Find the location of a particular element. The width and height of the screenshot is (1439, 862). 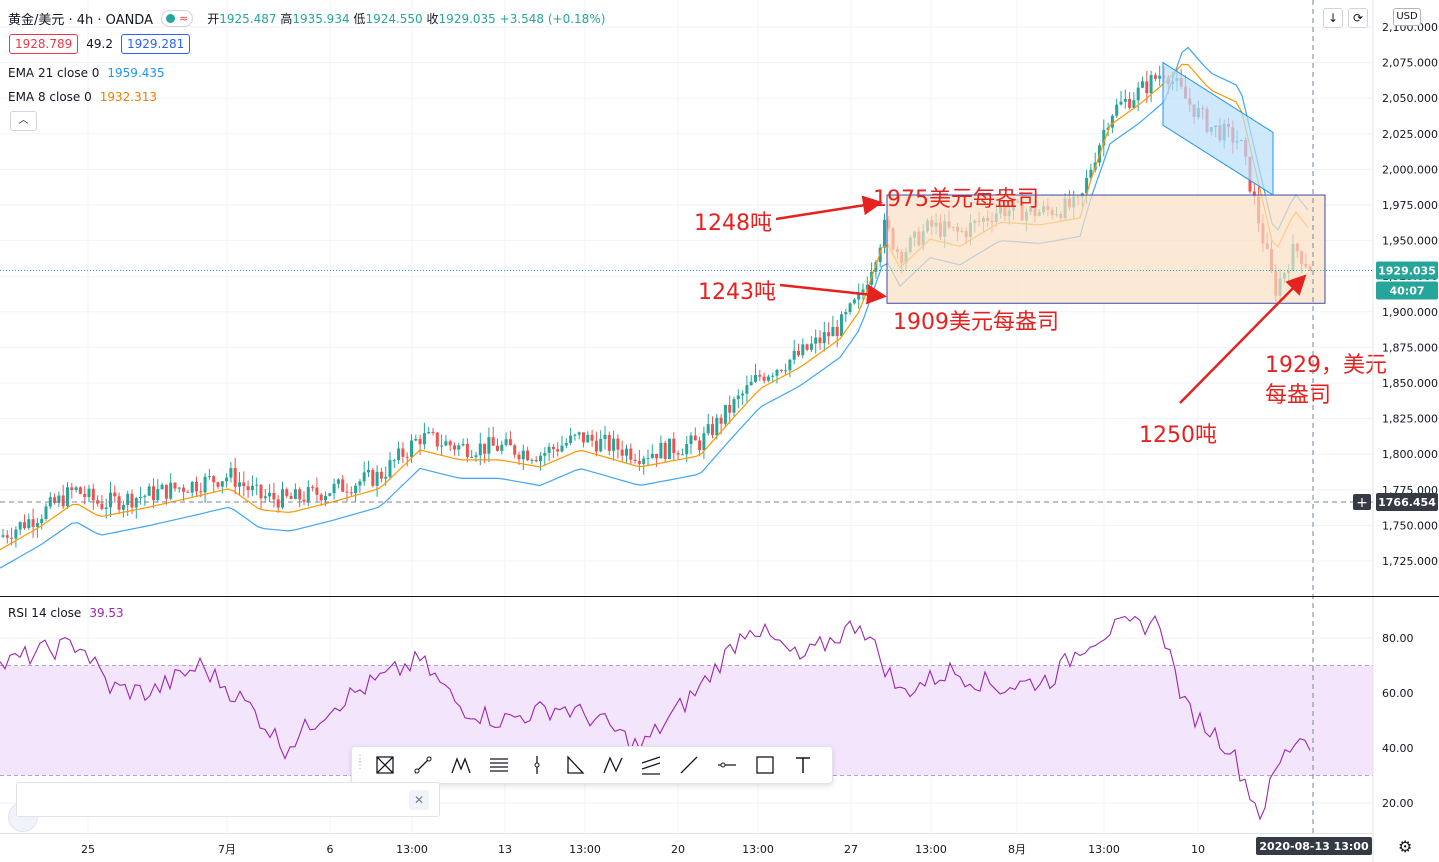

tool-path is located at coordinates (613, 765).